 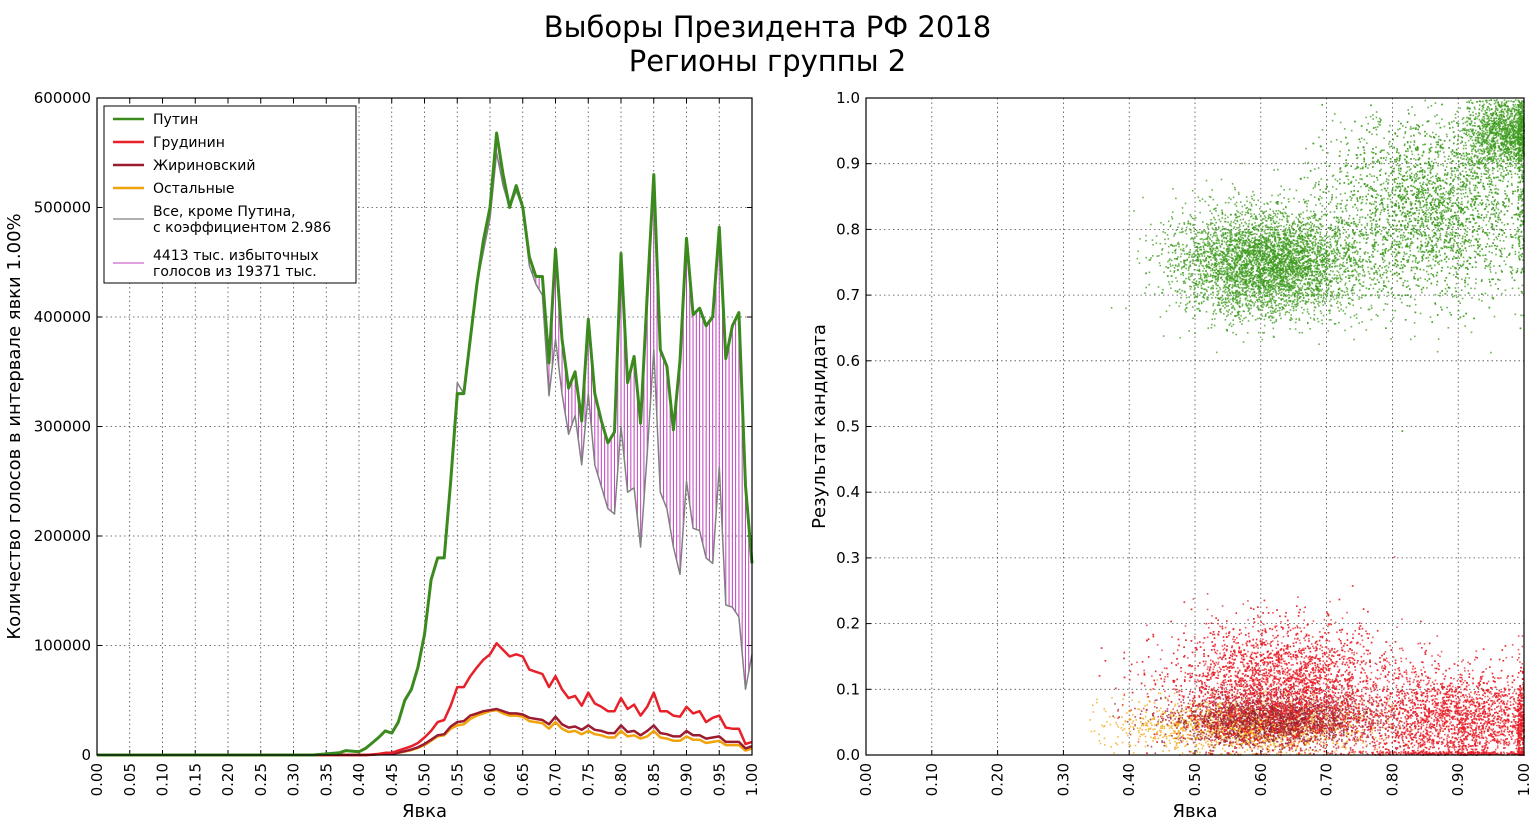 What do you see at coordinates (62, 427) in the screenshot?
I see `y-tick-label: 300000` at bounding box center [62, 427].